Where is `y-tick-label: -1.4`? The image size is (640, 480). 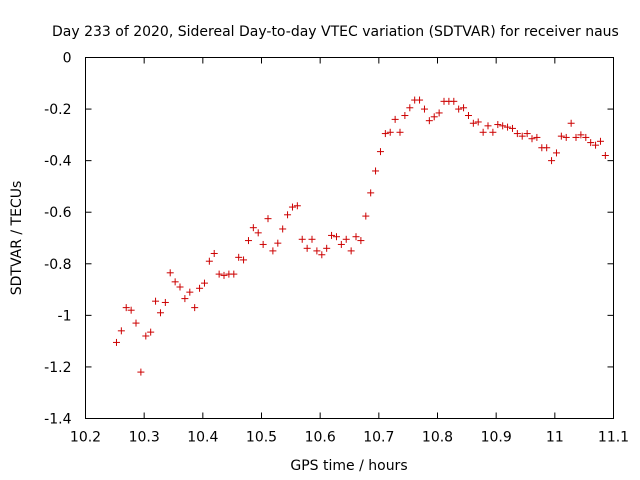 y-tick-label: -1.4 is located at coordinates (57, 420).